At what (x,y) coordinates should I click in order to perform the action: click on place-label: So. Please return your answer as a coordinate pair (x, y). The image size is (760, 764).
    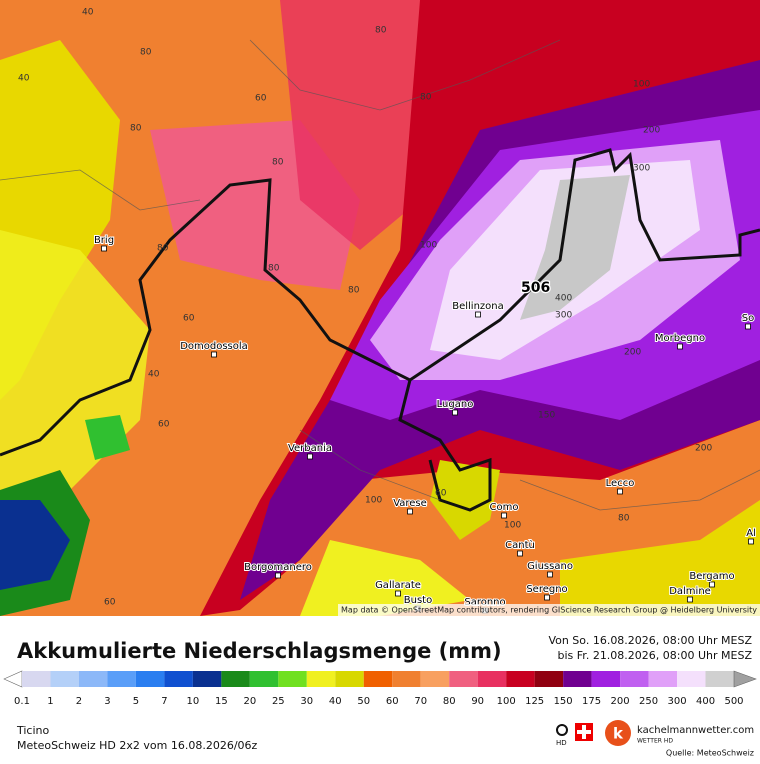
    Looking at the image, I should click on (748, 318).